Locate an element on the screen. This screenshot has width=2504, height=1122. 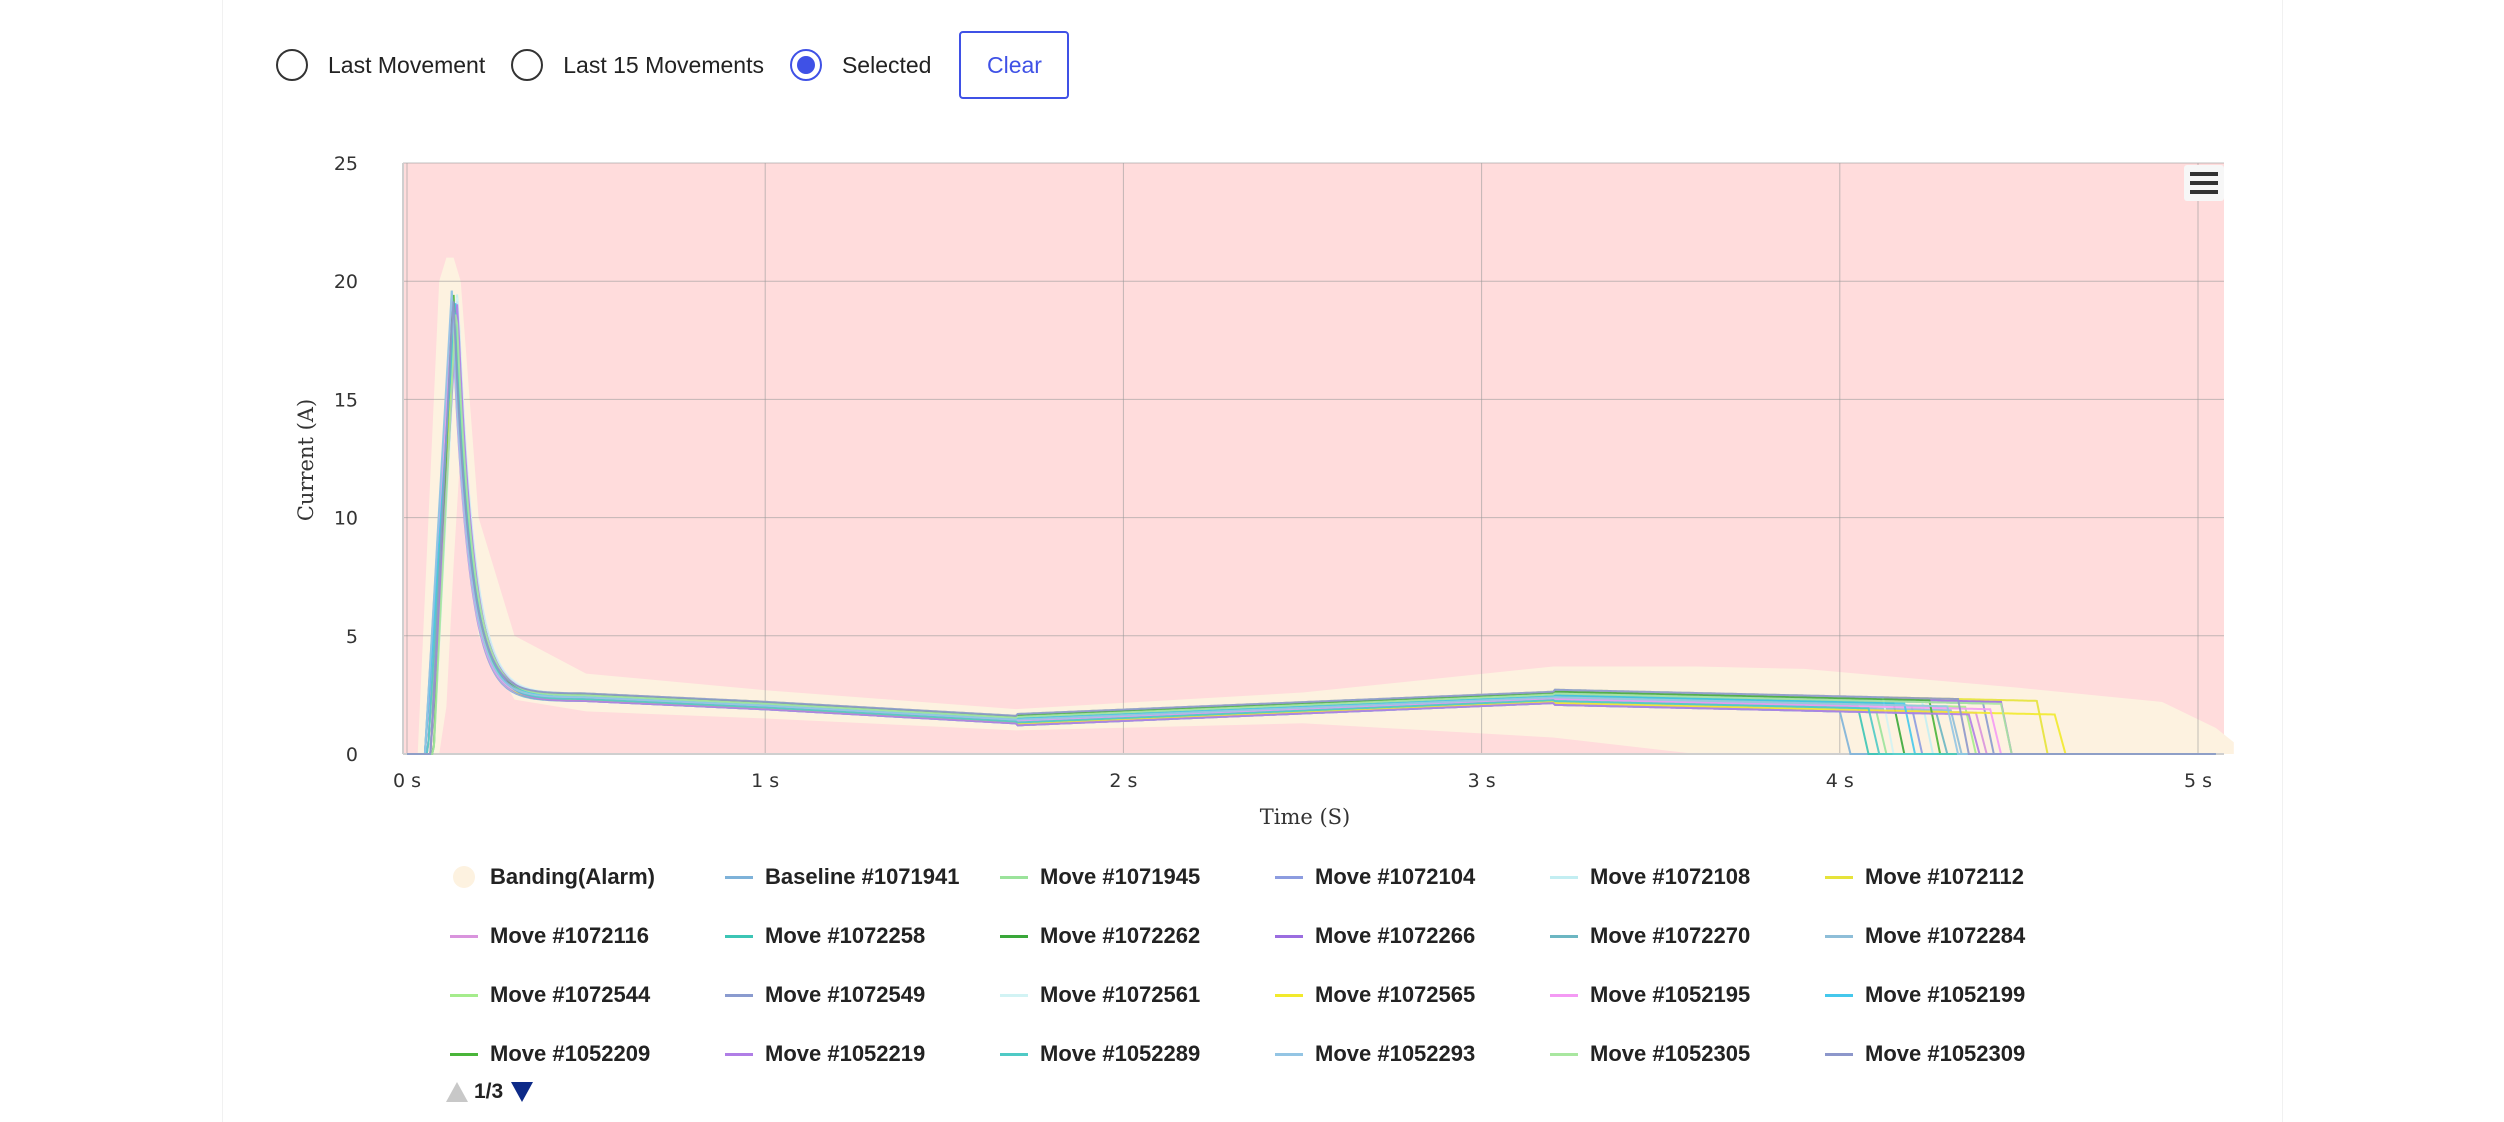
x-axis-title: Time (S) is located at coordinates (1305, 817).